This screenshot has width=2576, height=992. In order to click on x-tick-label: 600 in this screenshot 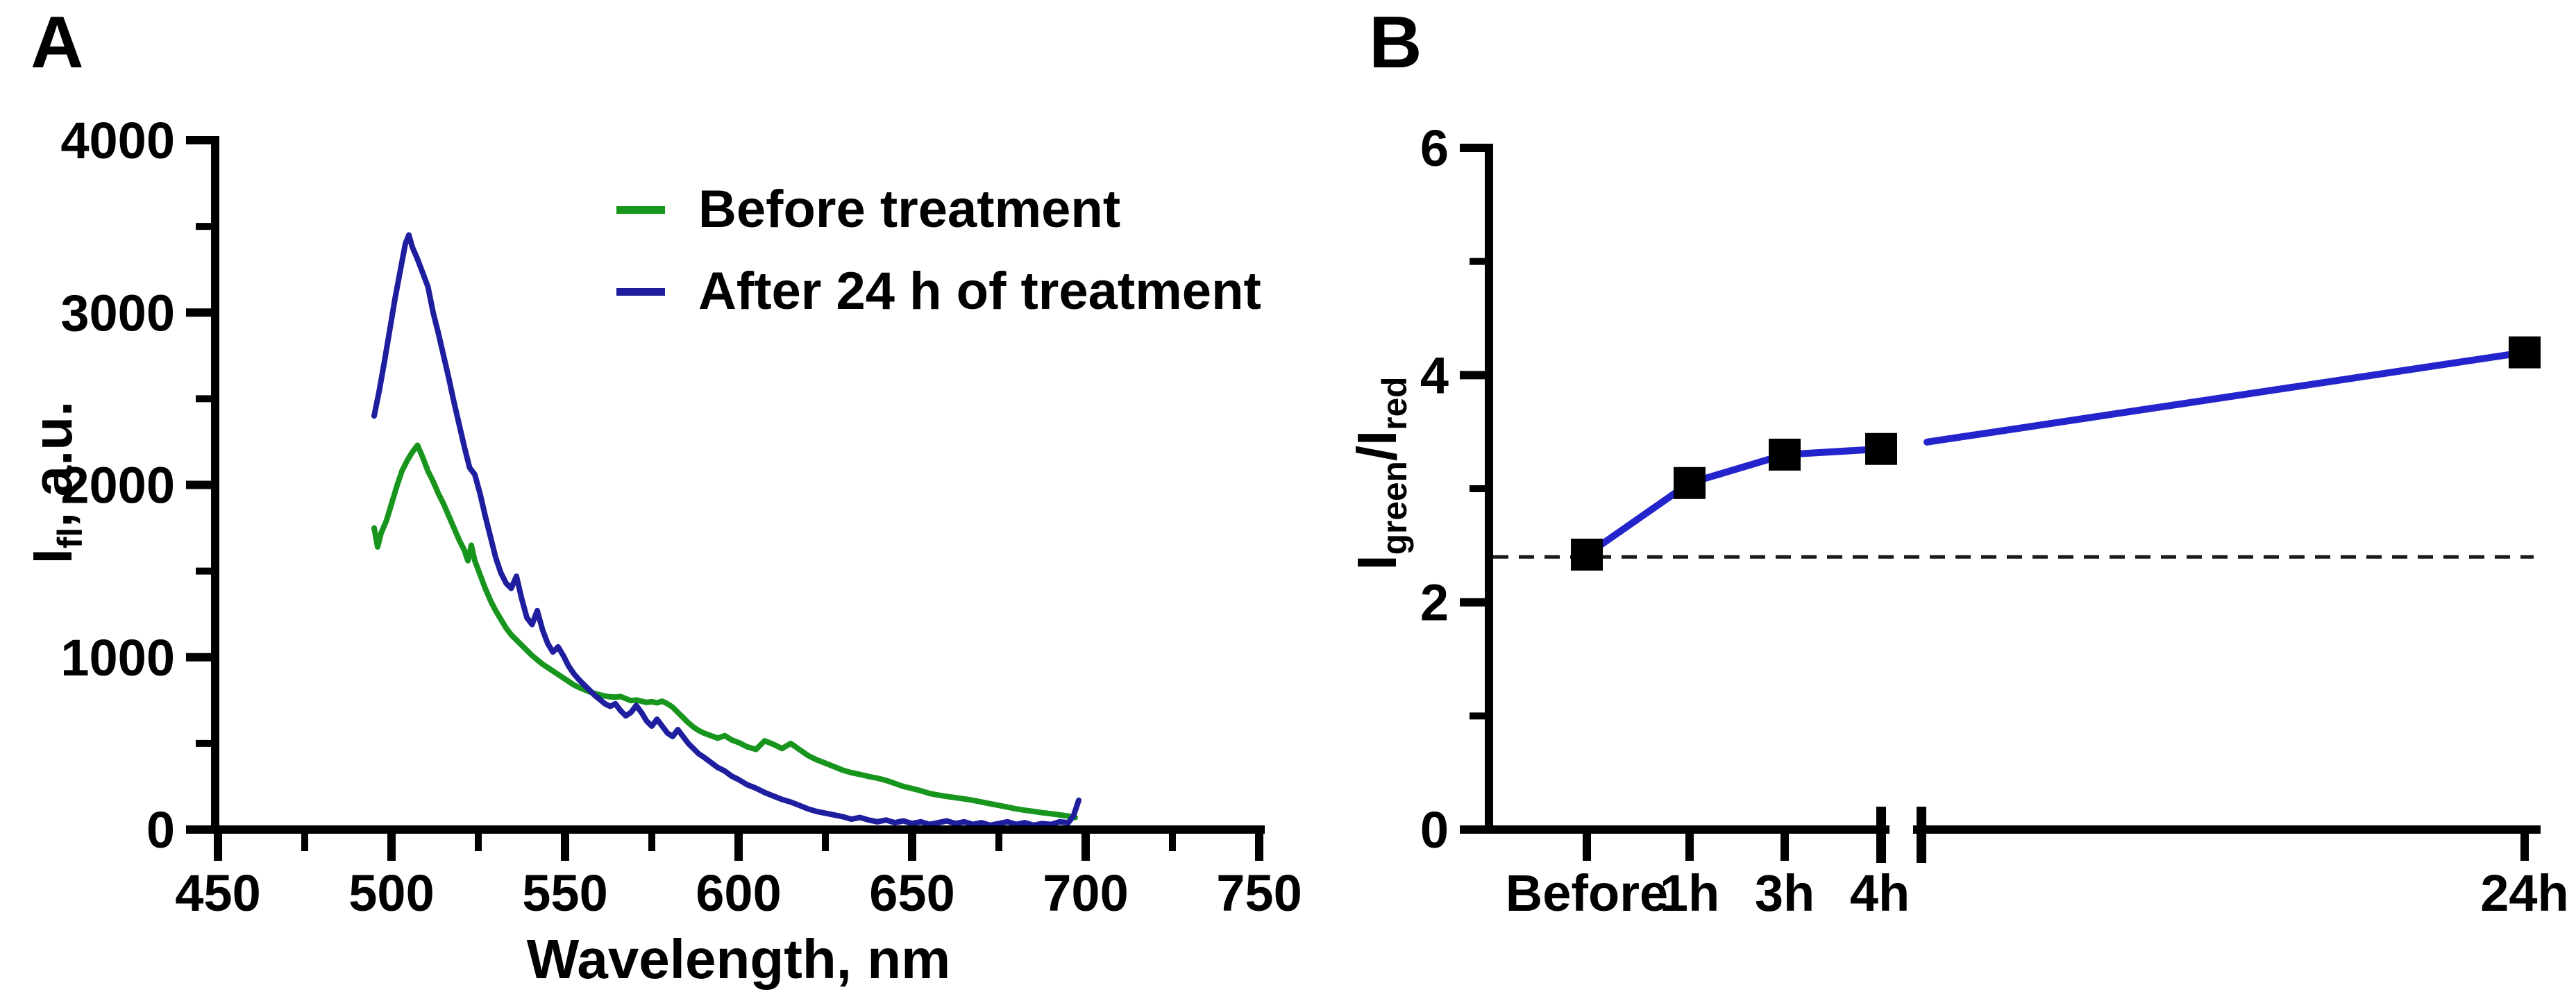, I will do `click(738, 893)`.